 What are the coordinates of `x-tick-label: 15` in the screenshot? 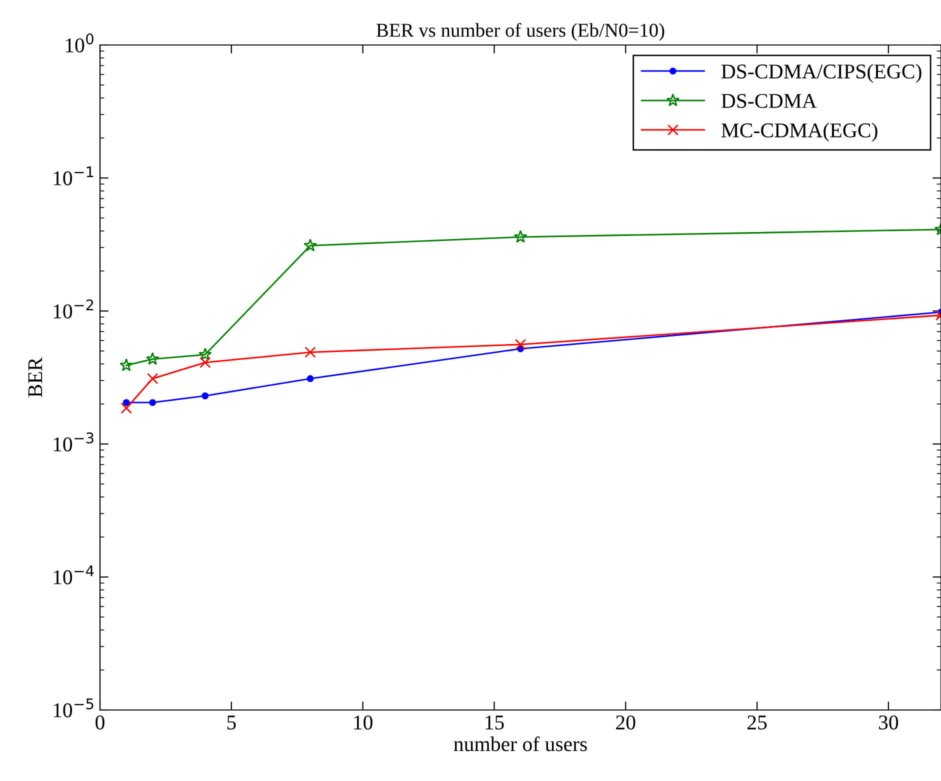 It's located at (495, 723).